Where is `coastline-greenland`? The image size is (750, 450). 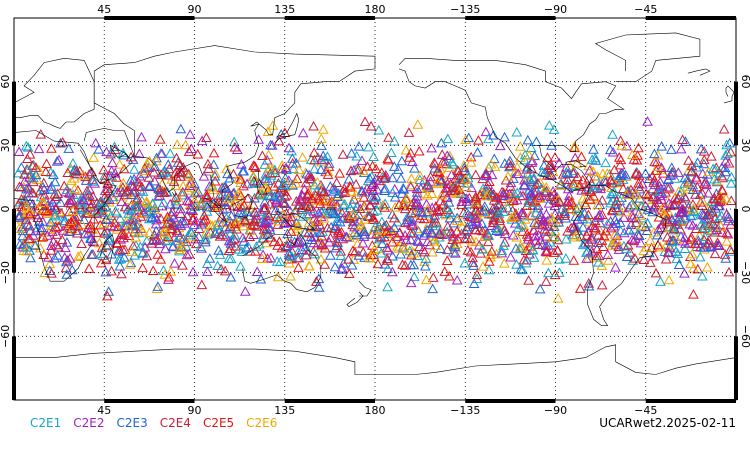 coastline-greenland is located at coordinates (647, 57).